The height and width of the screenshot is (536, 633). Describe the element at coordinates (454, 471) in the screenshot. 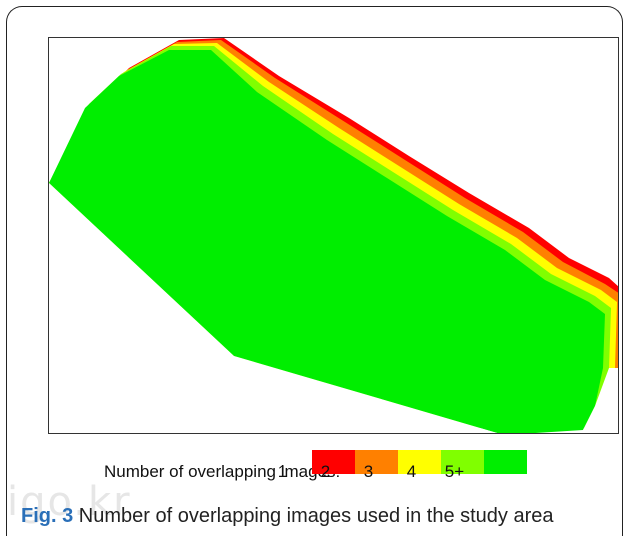

I see `legend-label-5plus: 5+` at that location.